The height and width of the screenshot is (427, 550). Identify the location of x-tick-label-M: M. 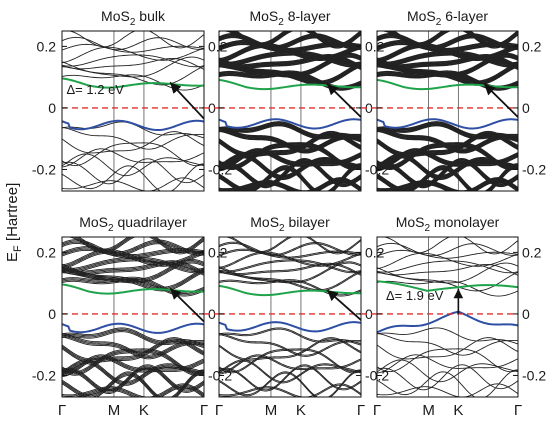
(271, 410).